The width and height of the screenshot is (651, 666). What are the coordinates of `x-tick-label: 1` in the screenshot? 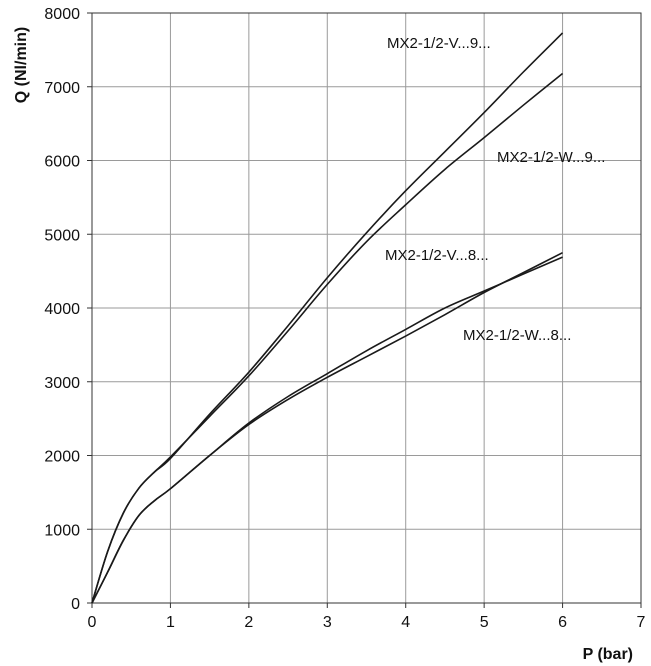 It's located at (170, 622).